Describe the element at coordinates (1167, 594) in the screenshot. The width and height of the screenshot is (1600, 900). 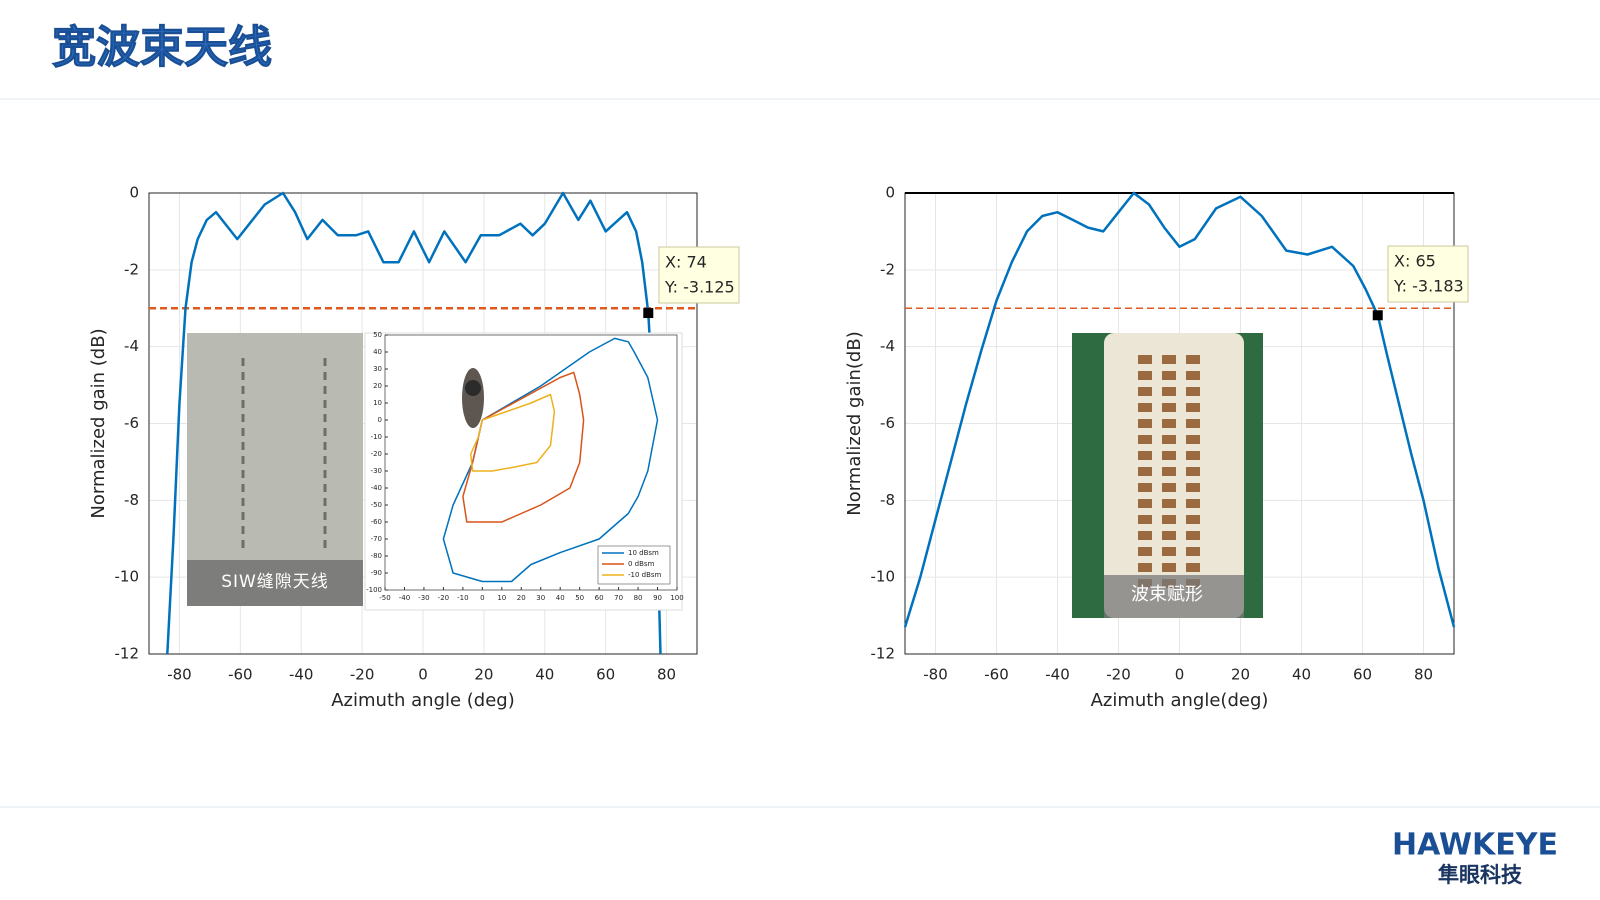
I see `photo-caption: 波束赋形` at that location.